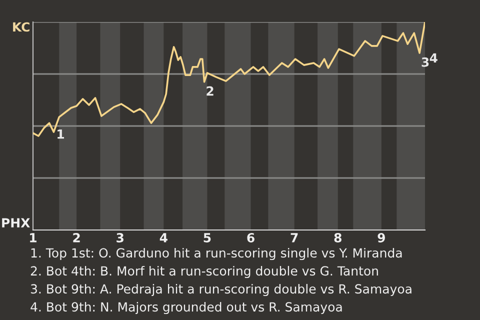 The image size is (480, 320). Describe the element at coordinates (120, 237) in the screenshot. I see `x-tick-label: 3` at that location.